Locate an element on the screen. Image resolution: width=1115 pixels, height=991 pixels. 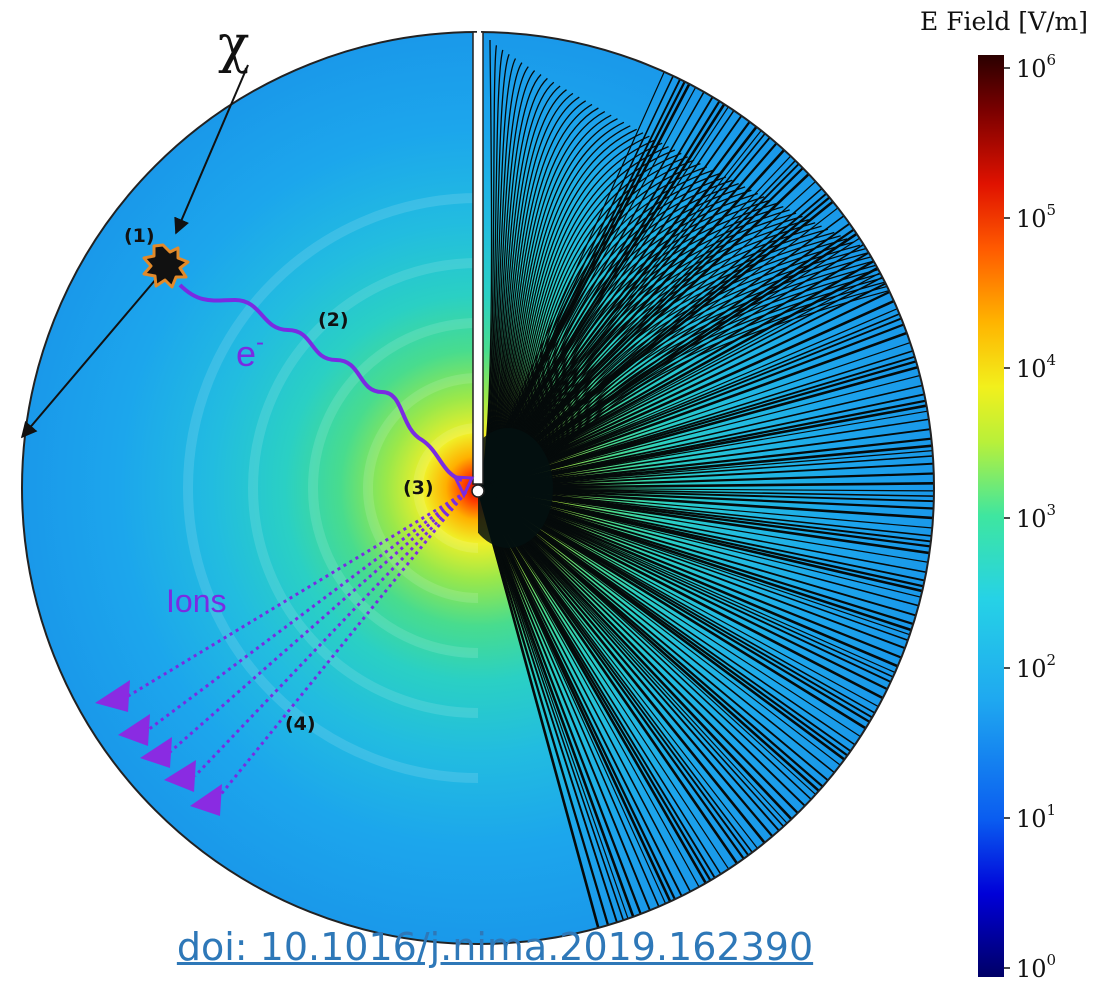
colorbar-tick-label: 10⁵ is located at coordinates (1036, 217).